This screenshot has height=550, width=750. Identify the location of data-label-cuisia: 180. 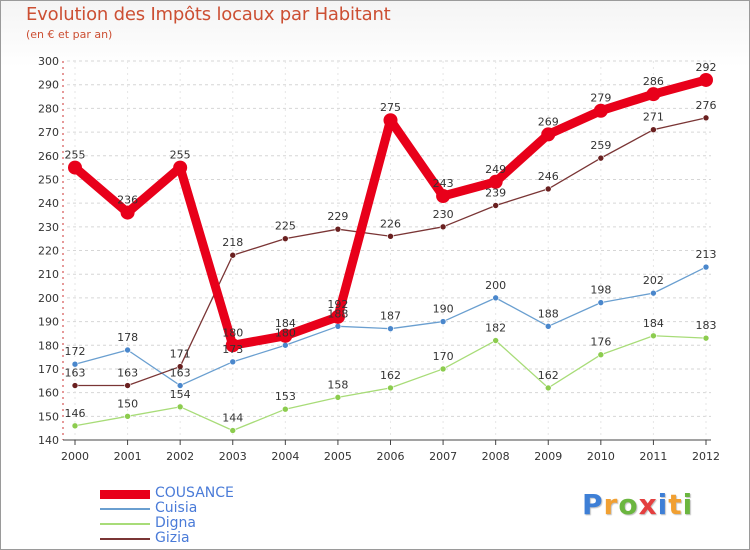
(285, 332).